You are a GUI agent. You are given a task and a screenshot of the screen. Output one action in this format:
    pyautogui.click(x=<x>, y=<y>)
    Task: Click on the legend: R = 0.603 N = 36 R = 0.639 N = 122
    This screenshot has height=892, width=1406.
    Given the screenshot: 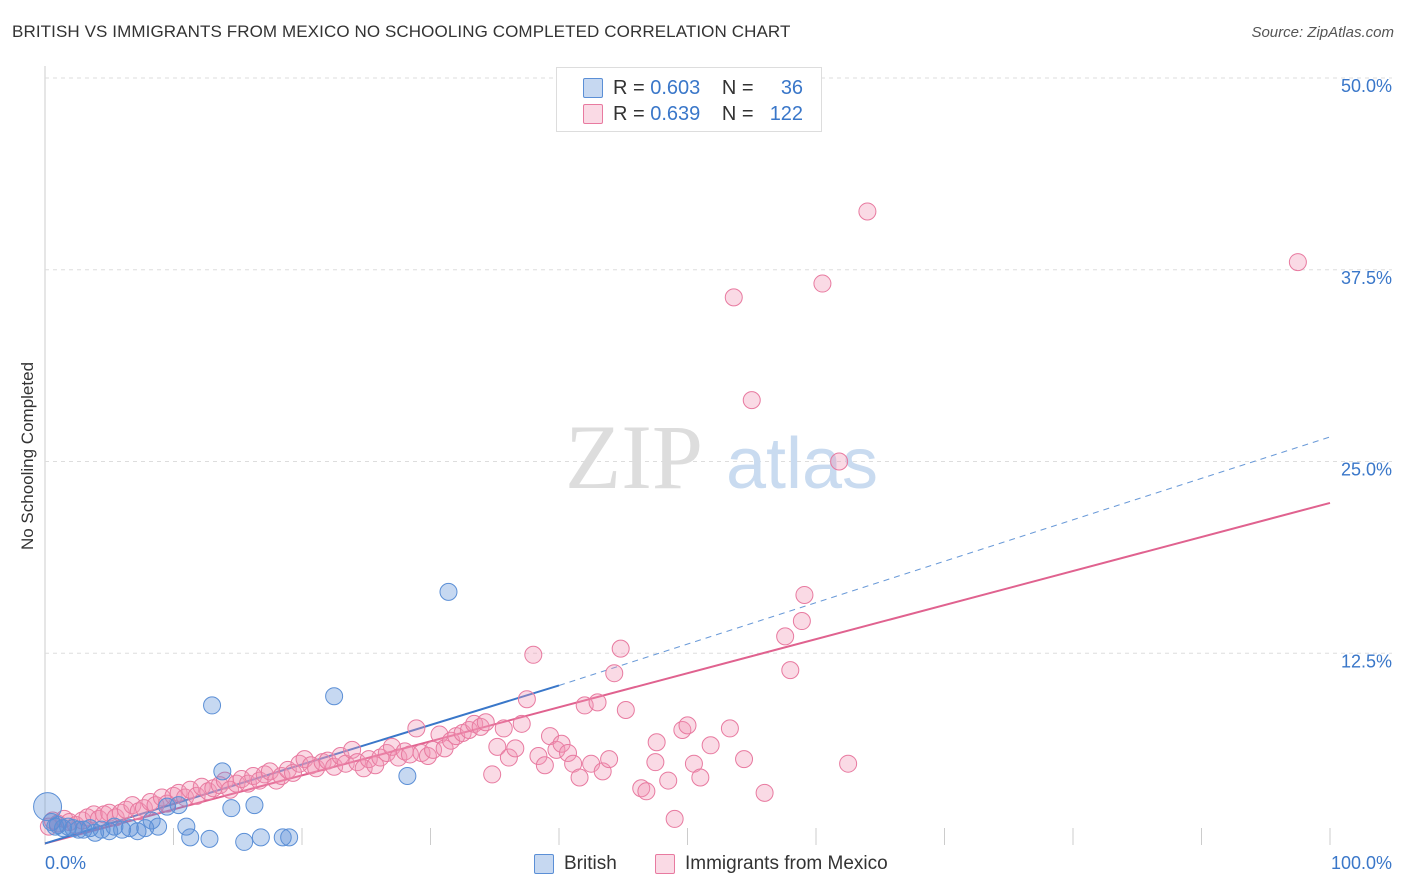 What is the action you would take?
    pyautogui.click(x=689, y=99)
    